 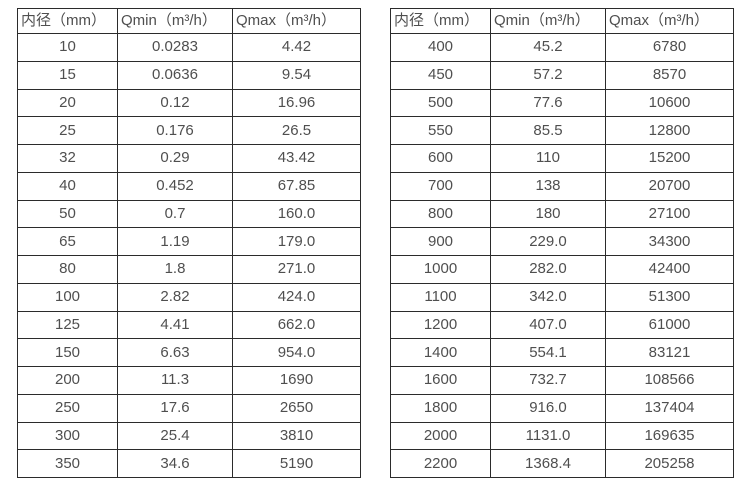 I want to click on table-cell: 1000, so click(x=440, y=269).